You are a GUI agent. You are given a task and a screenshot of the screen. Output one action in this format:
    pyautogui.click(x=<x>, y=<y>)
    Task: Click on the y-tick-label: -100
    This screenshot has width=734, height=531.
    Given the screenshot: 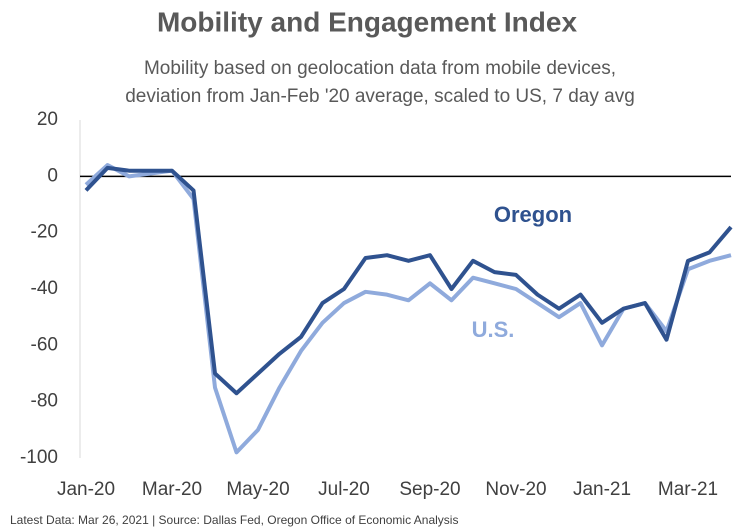 What is the action you would take?
    pyautogui.click(x=39, y=457)
    